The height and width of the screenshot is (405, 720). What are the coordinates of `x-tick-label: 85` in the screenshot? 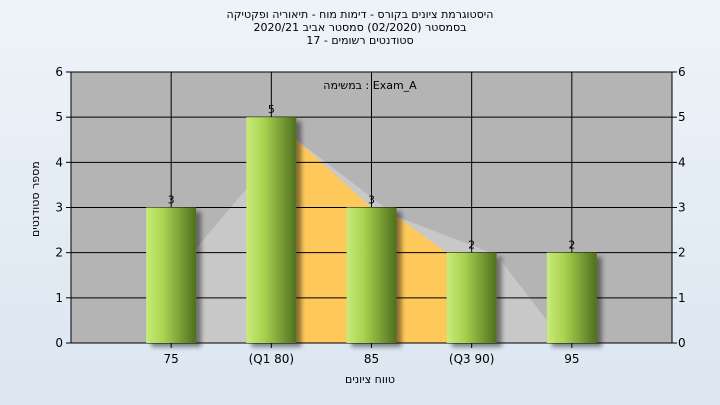 It's located at (371, 359).